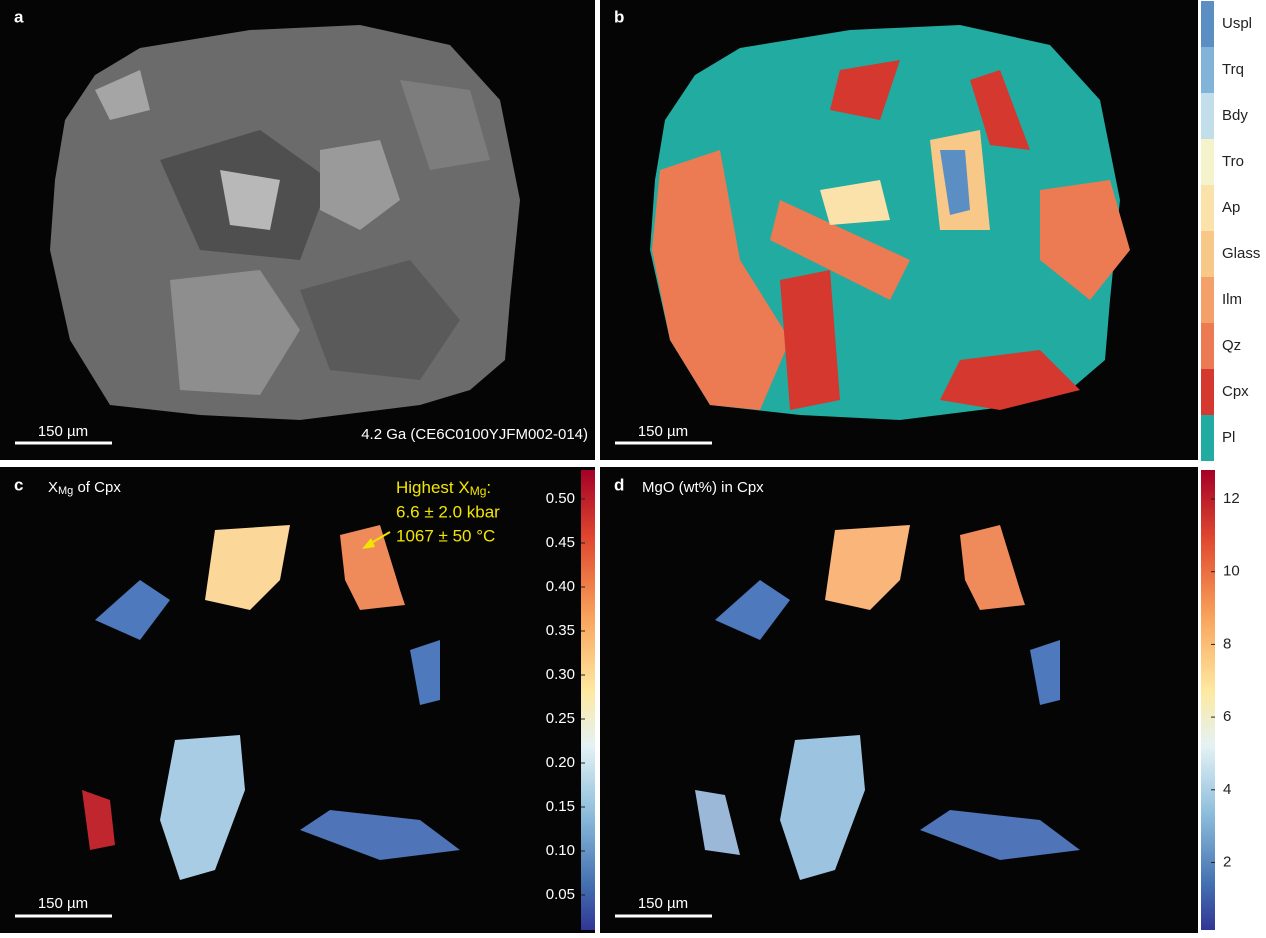 Image resolution: width=1266 pixels, height=938 pixels. Describe the element at coordinates (1227, 716) in the screenshot. I see `colorbar-tick-label: 6` at that location.